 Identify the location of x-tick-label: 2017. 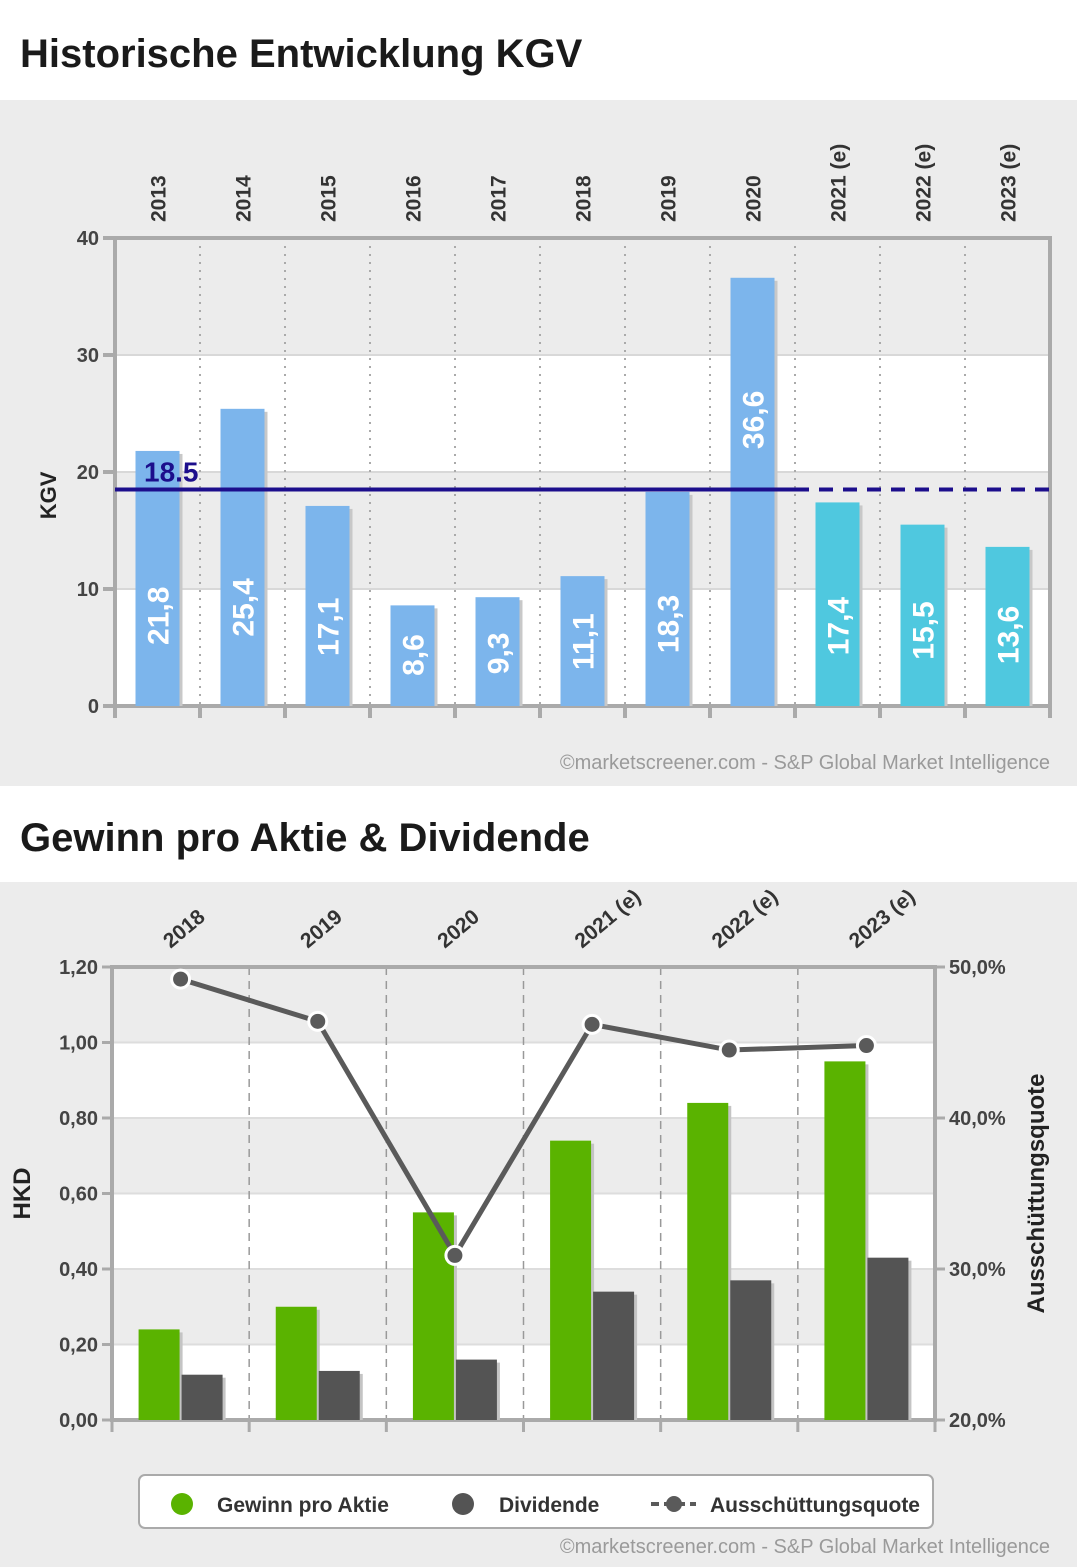
(499, 198).